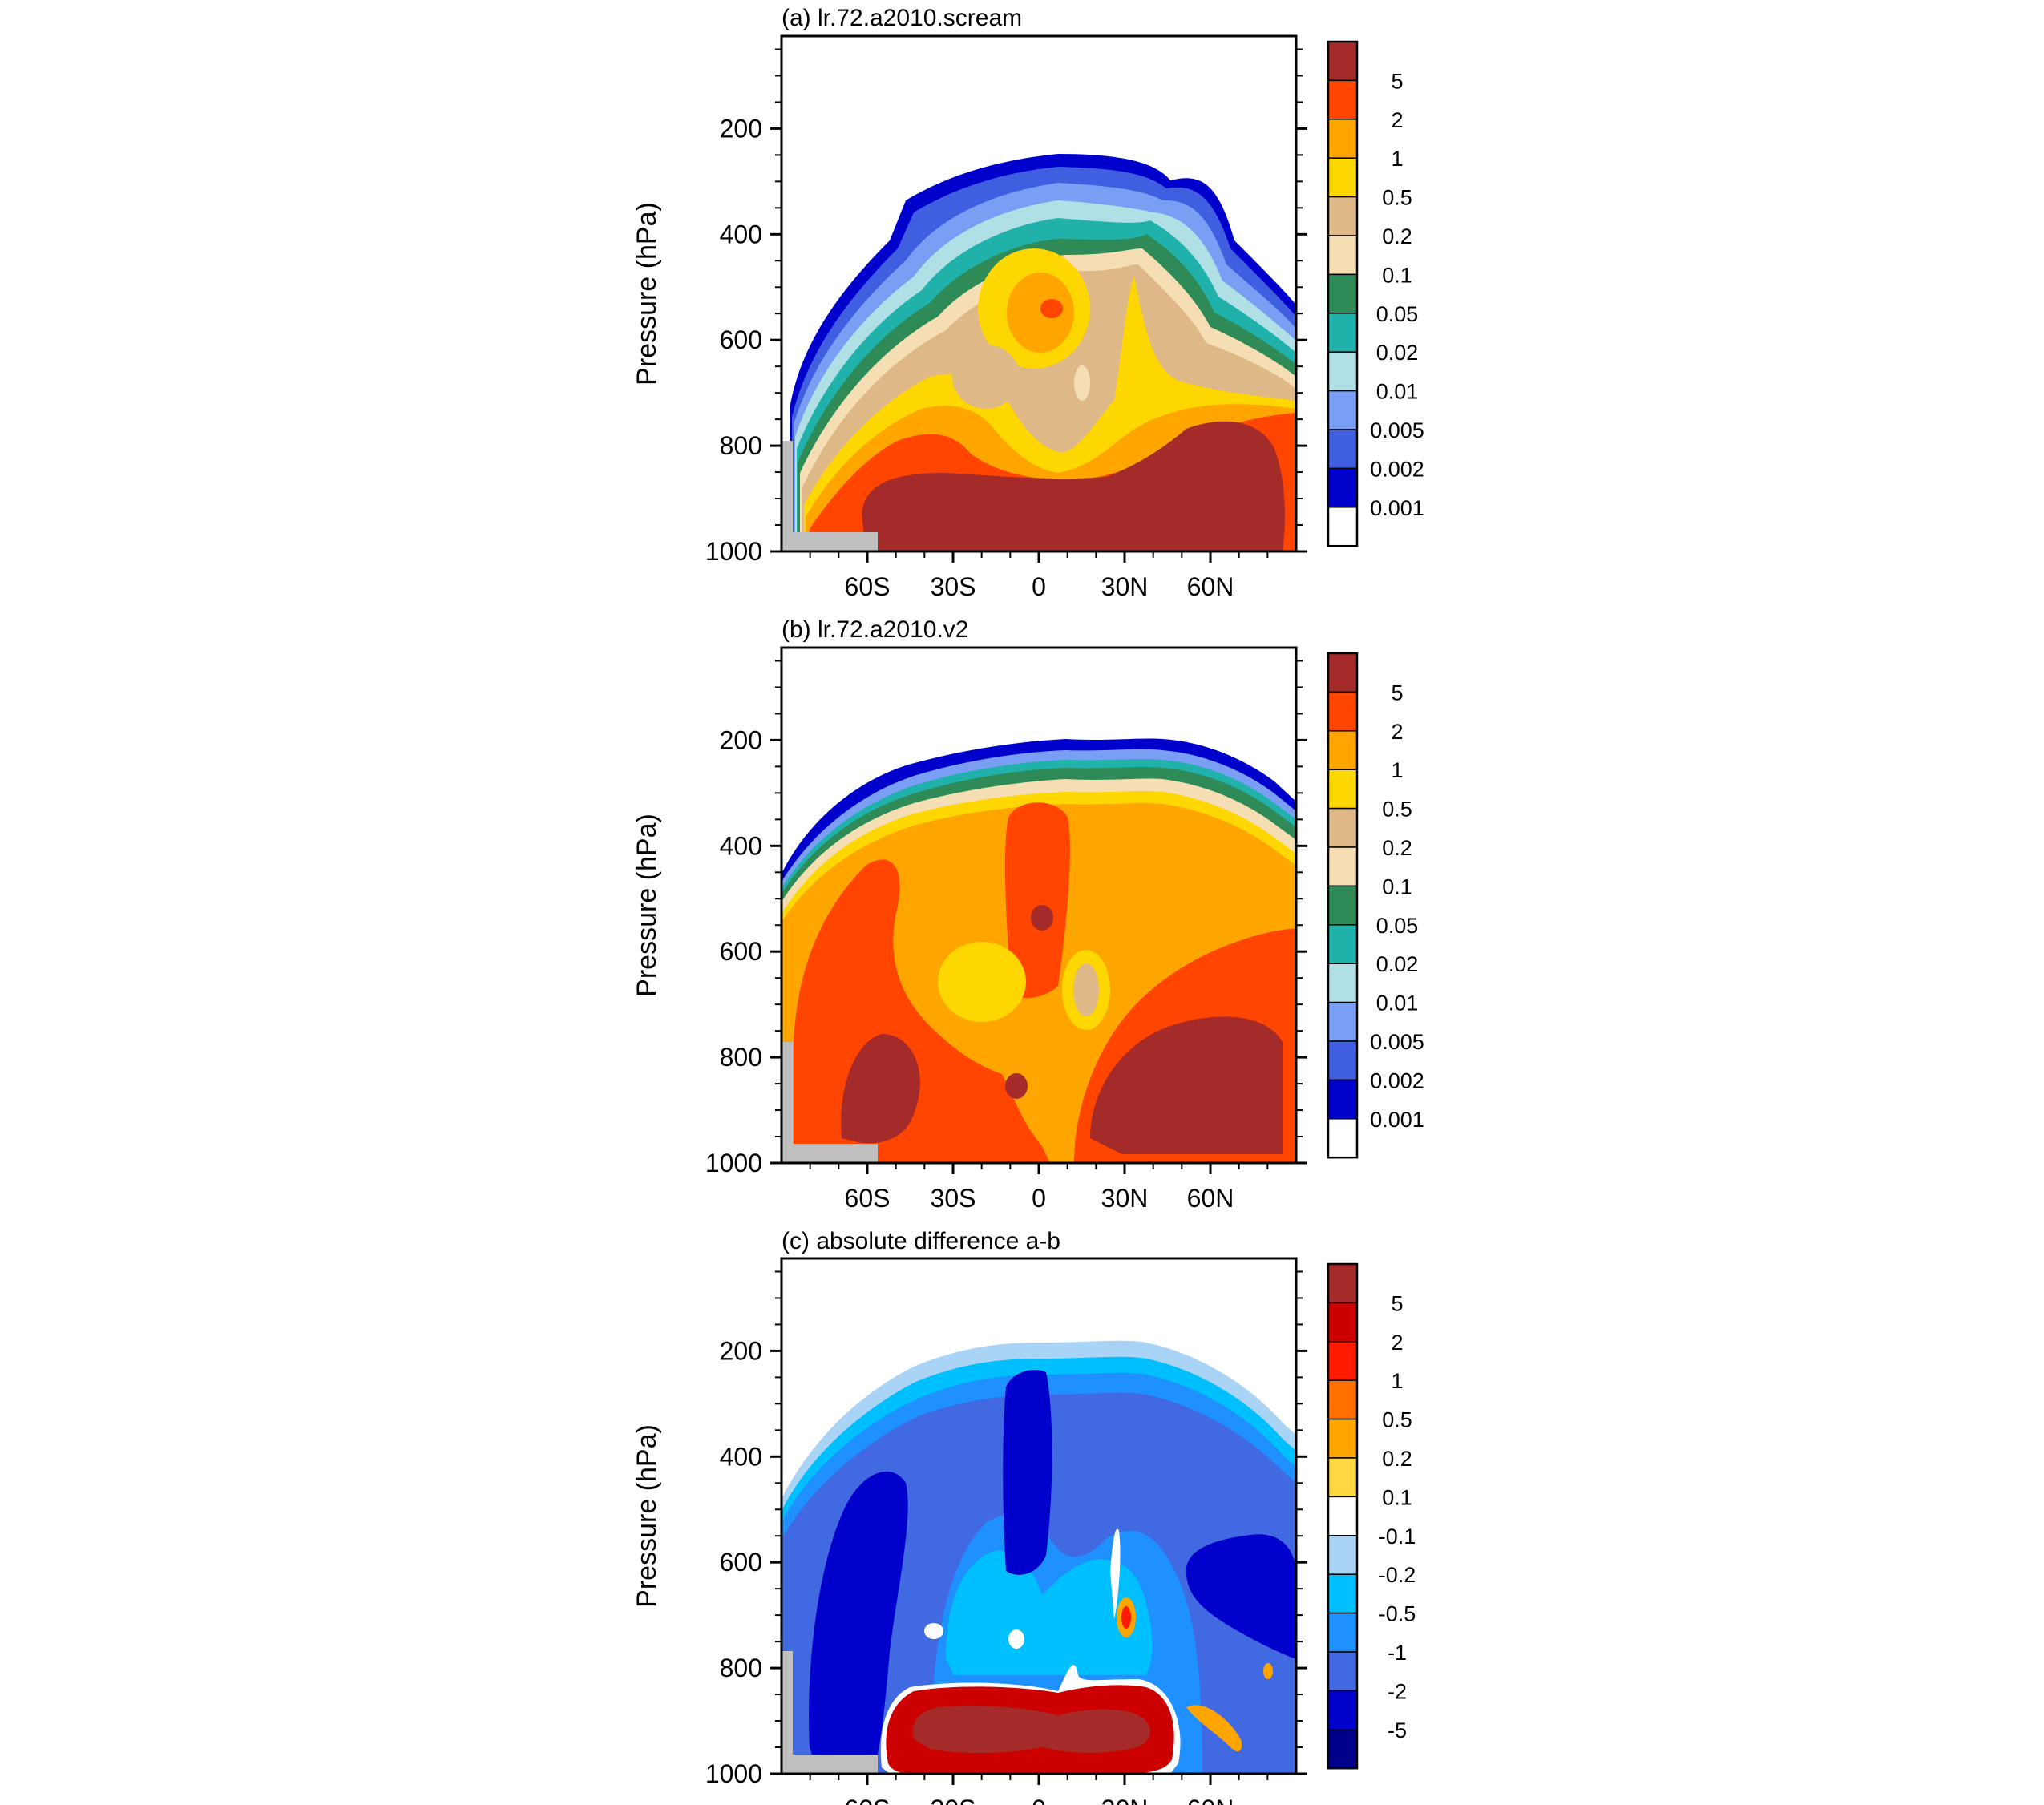 The width and height of the screenshot is (2044, 1805). Describe the element at coordinates (1397, 1691) in the screenshot. I see `colorbar-label: -2` at that location.